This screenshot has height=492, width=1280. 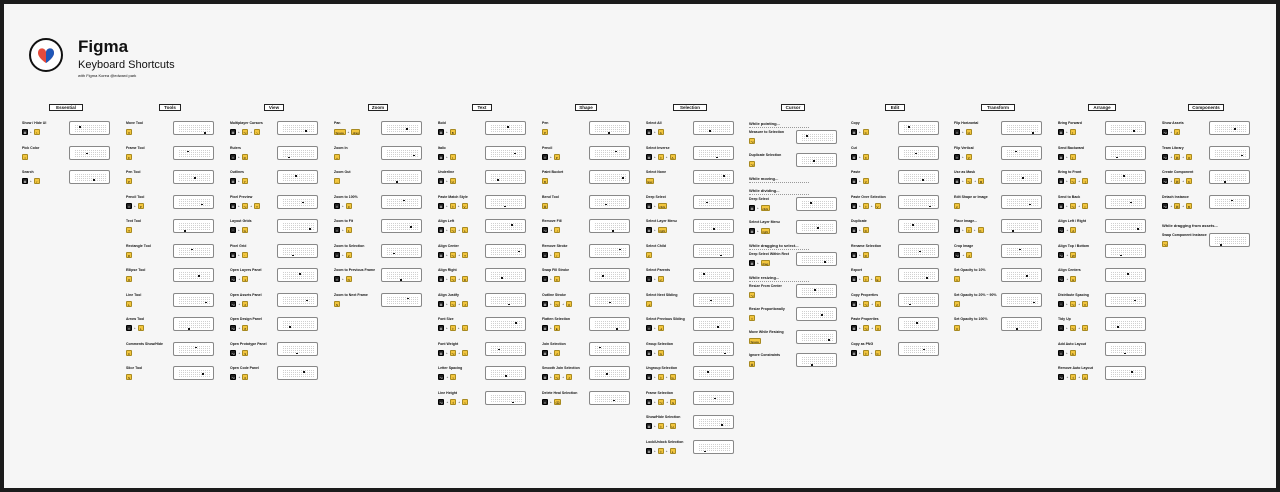 What do you see at coordinates (779, 182) in the screenshot?
I see `note-divider` at bounding box center [779, 182].